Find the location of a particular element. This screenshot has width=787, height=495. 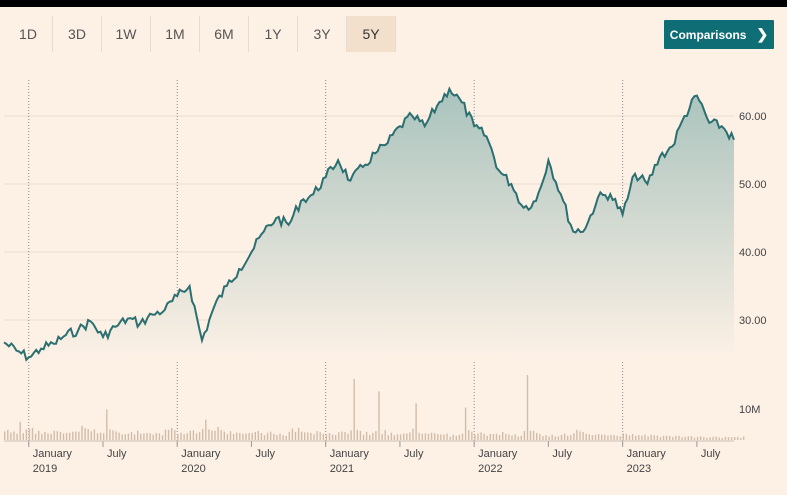

range-tabs: 1D 3D 1W 1M 6M 1Y 3Y 5Y is located at coordinates (200, 34).